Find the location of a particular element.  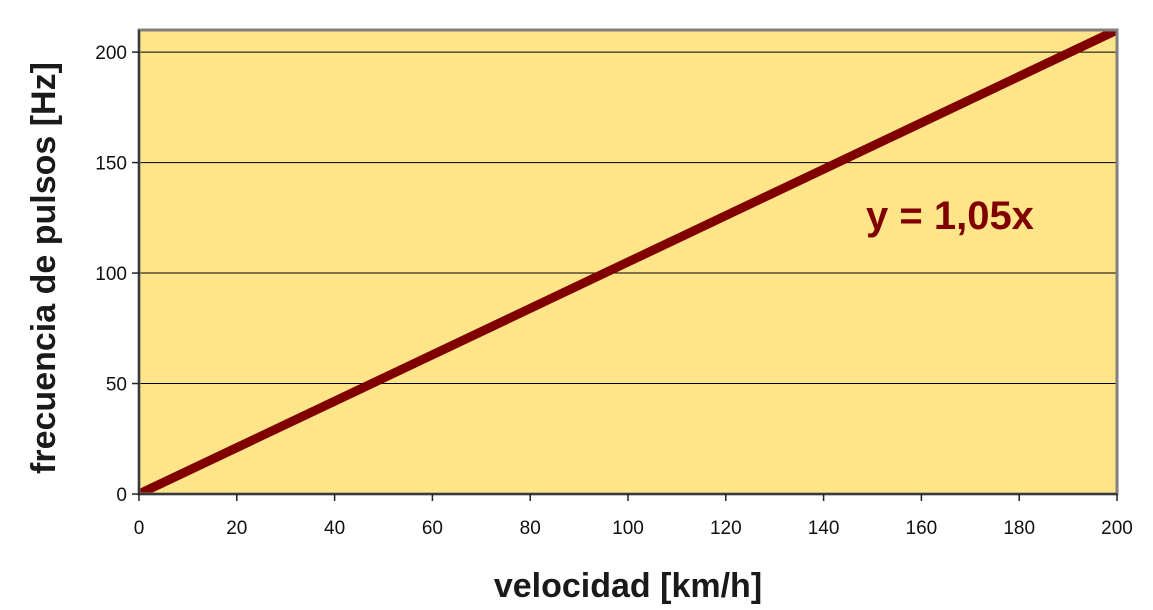

y-tick-label-50: 50 is located at coordinates (116, 385).